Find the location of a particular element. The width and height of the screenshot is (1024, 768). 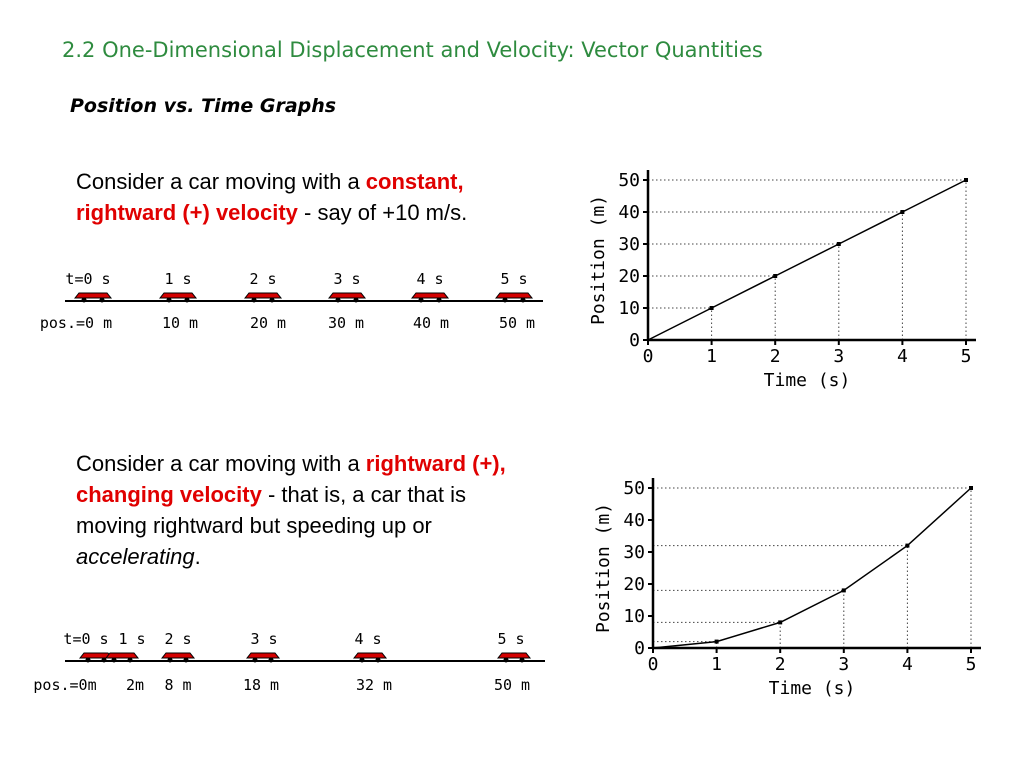

position-label: 18 m is located at coordinates (261, 685).